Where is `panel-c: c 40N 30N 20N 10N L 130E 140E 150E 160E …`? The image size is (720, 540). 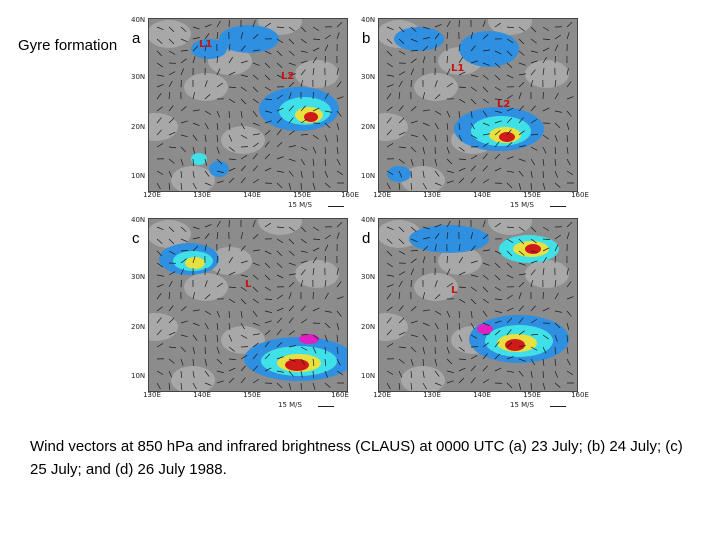
panel-c: c 40N 30N 20N 10N L 130E 140E 150E 160E … is located at coordinates (242, 312).